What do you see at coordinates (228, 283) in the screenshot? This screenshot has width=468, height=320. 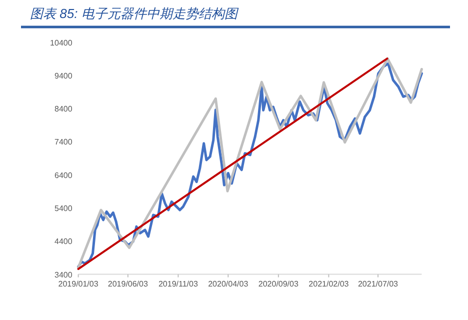 I see `x-tick-label: 2020/04/03` at bounding box center [228, 283].